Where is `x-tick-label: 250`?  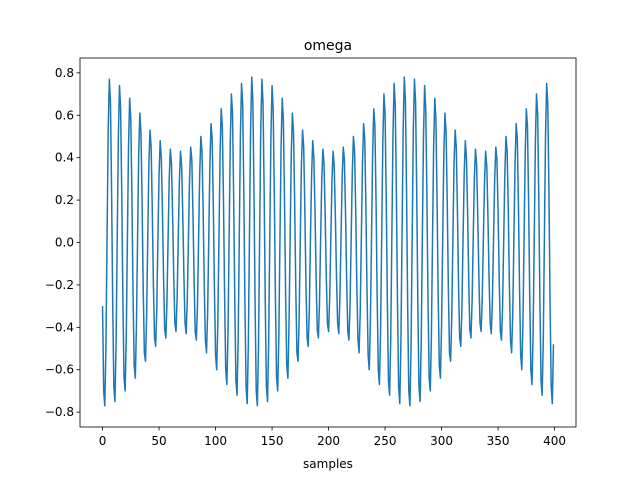
x-tick-label: 250 is located at coordinates (385, 441).